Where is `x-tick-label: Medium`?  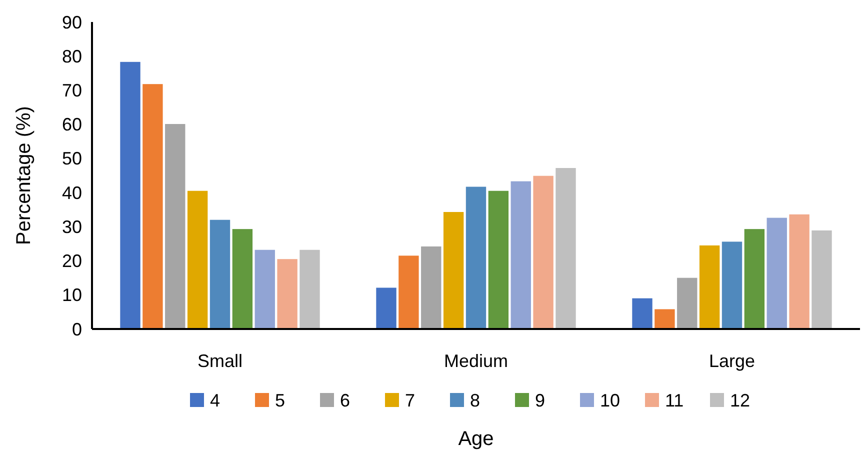
x-tick-label: Medium is located at coordinates (476, 361).